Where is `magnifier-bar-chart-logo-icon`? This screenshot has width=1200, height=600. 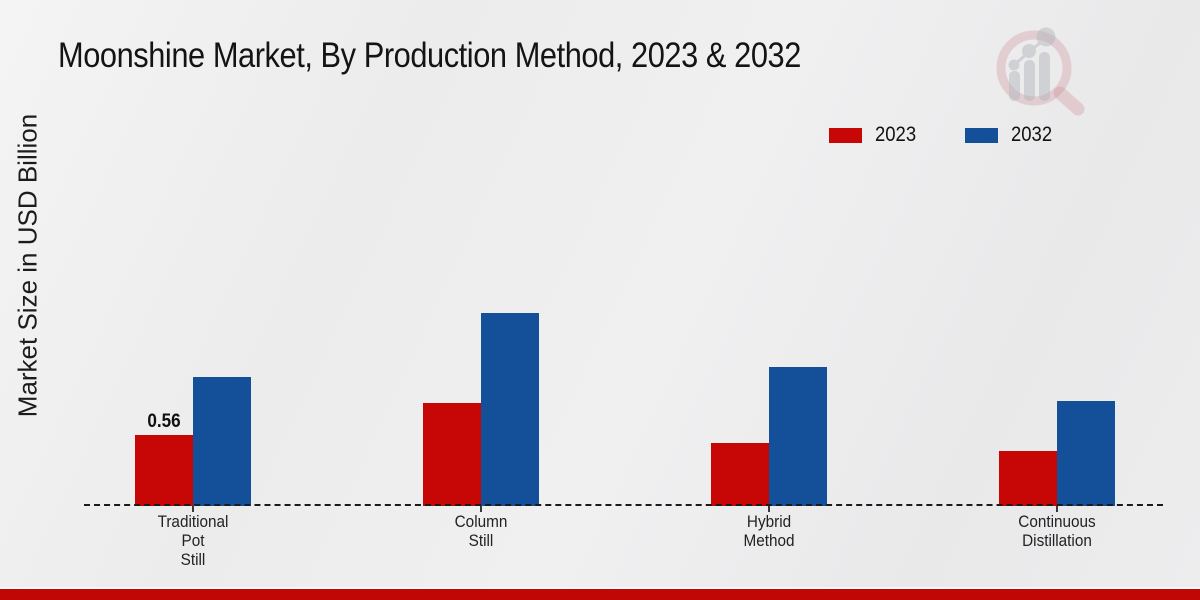 magnifier-bar-chart-logo-icon is located at coordinates (1040, 71).